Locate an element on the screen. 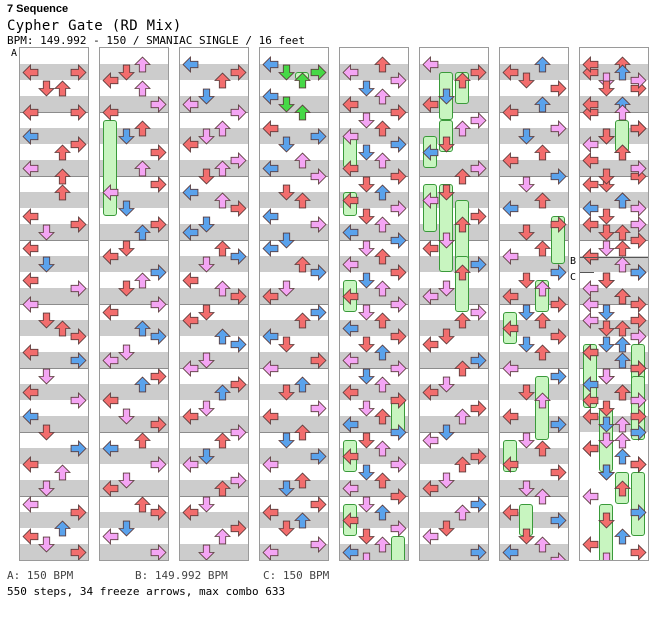  bpm-marker-c: C is located at coordinates (573, 277).